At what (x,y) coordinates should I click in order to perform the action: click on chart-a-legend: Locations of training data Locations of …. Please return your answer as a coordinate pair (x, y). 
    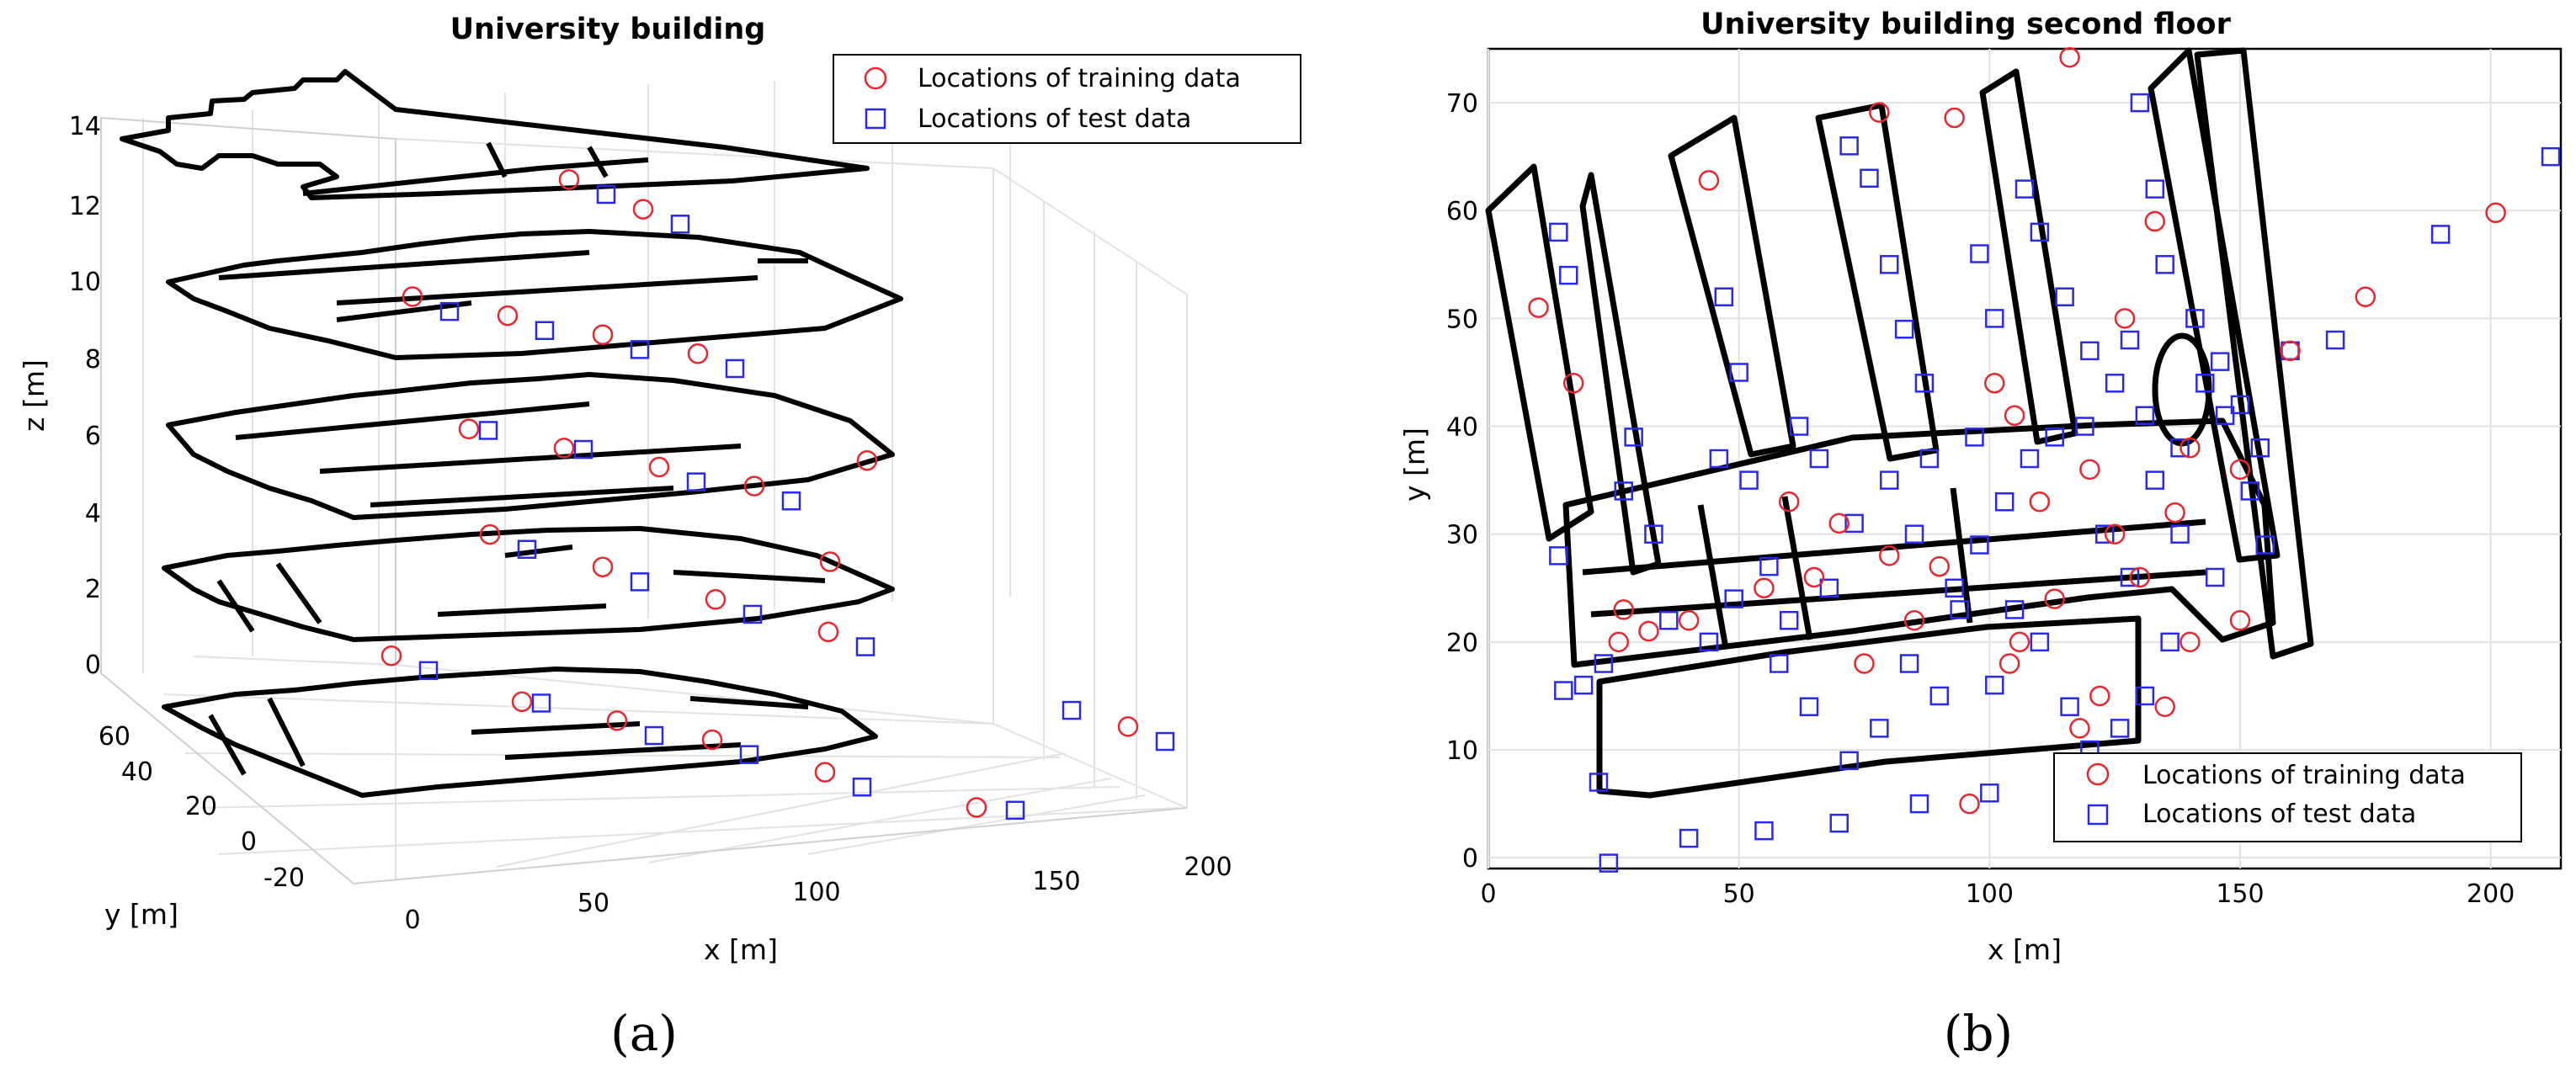
    Looking at the image, I should click on (1067, 99).